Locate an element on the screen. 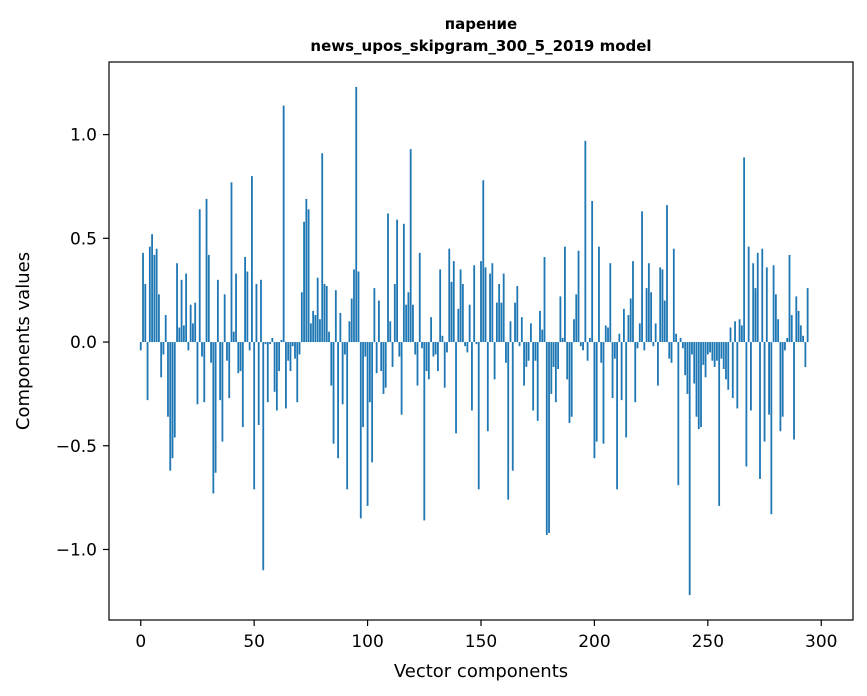 This screenshot has height=696, width=867. y-tick-label: −0.5 is located at coordinates (76, 447).